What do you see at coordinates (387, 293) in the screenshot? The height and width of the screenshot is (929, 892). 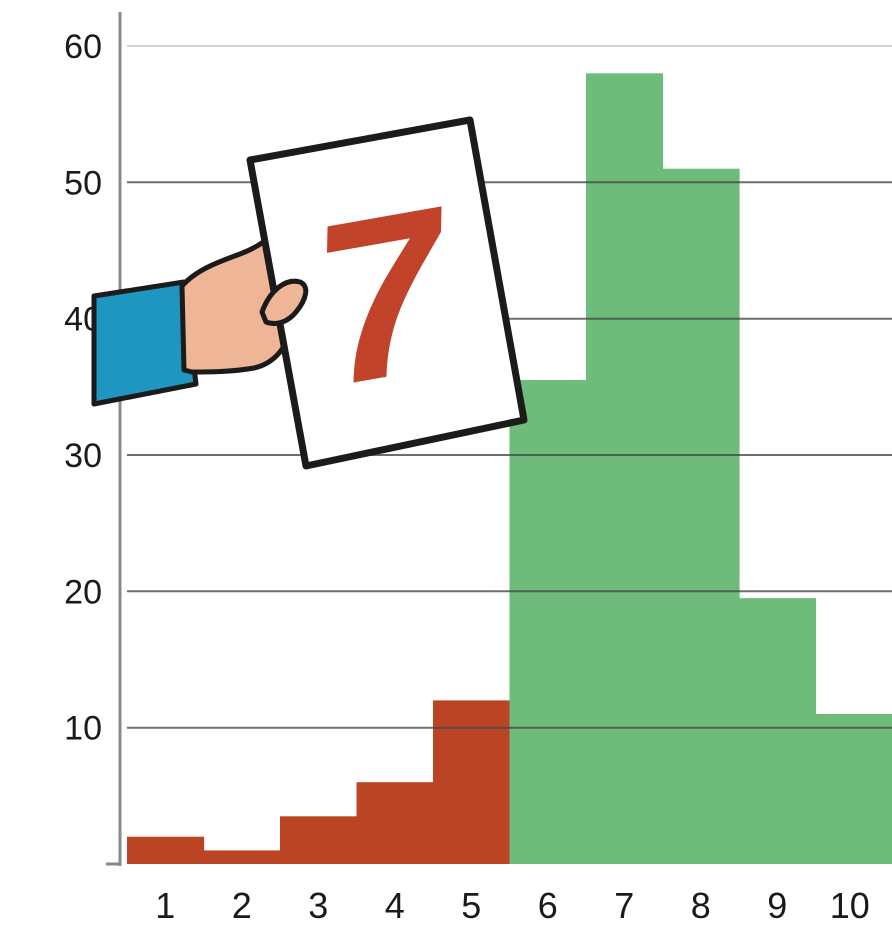 I see `scorecard-card` at bounding box center [387, 293].